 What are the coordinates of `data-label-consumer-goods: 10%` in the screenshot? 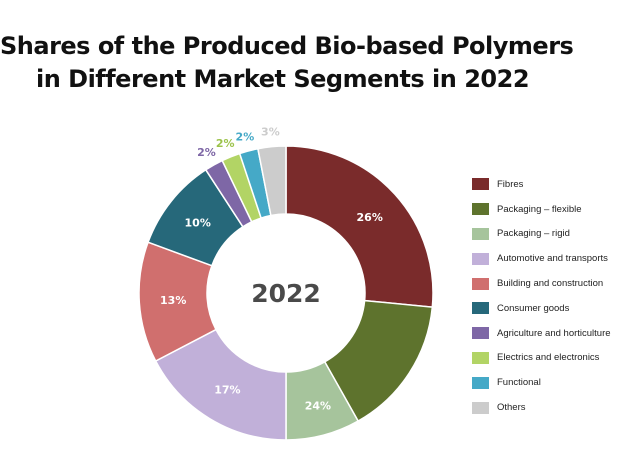 It's located at (198, 223).